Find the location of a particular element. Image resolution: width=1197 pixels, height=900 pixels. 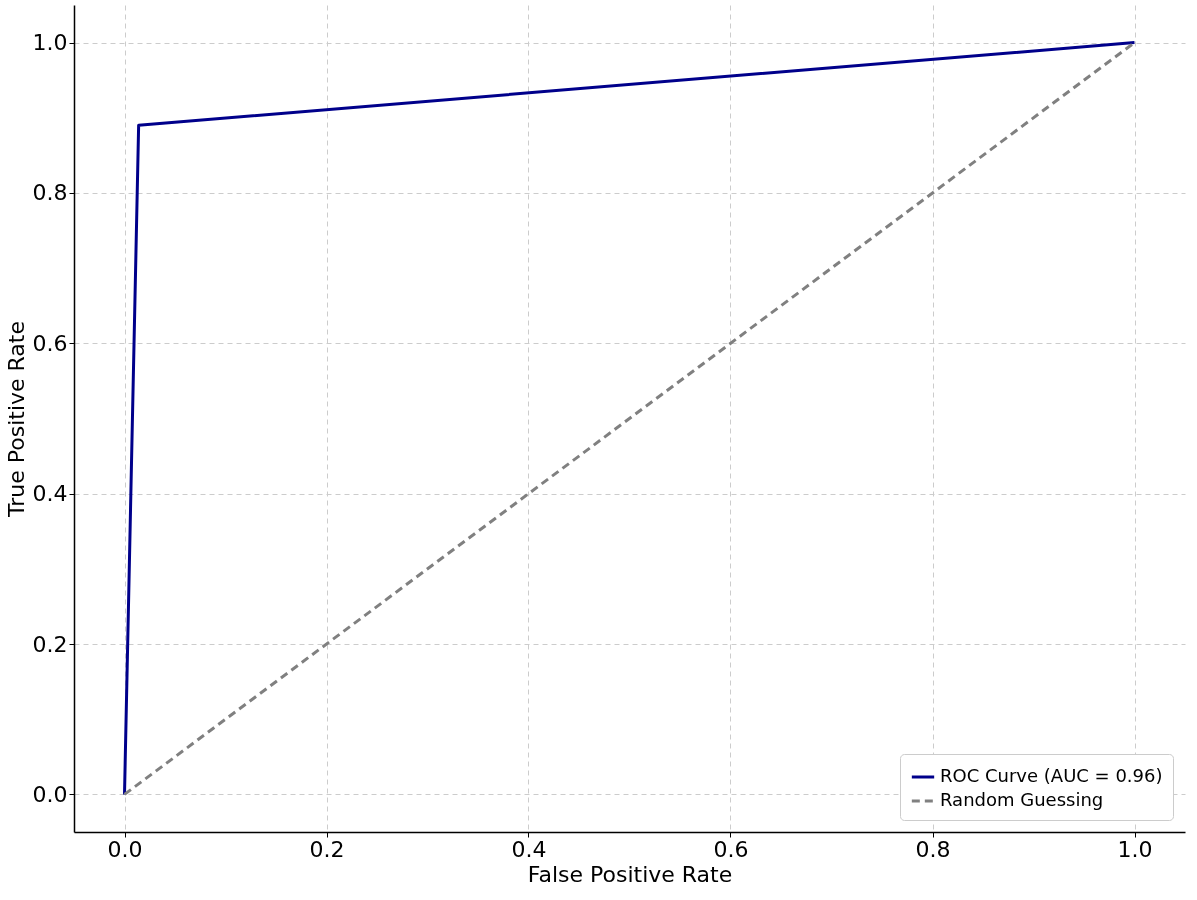

y-tick-label: 0.2 is located at coordinates (50, 644).